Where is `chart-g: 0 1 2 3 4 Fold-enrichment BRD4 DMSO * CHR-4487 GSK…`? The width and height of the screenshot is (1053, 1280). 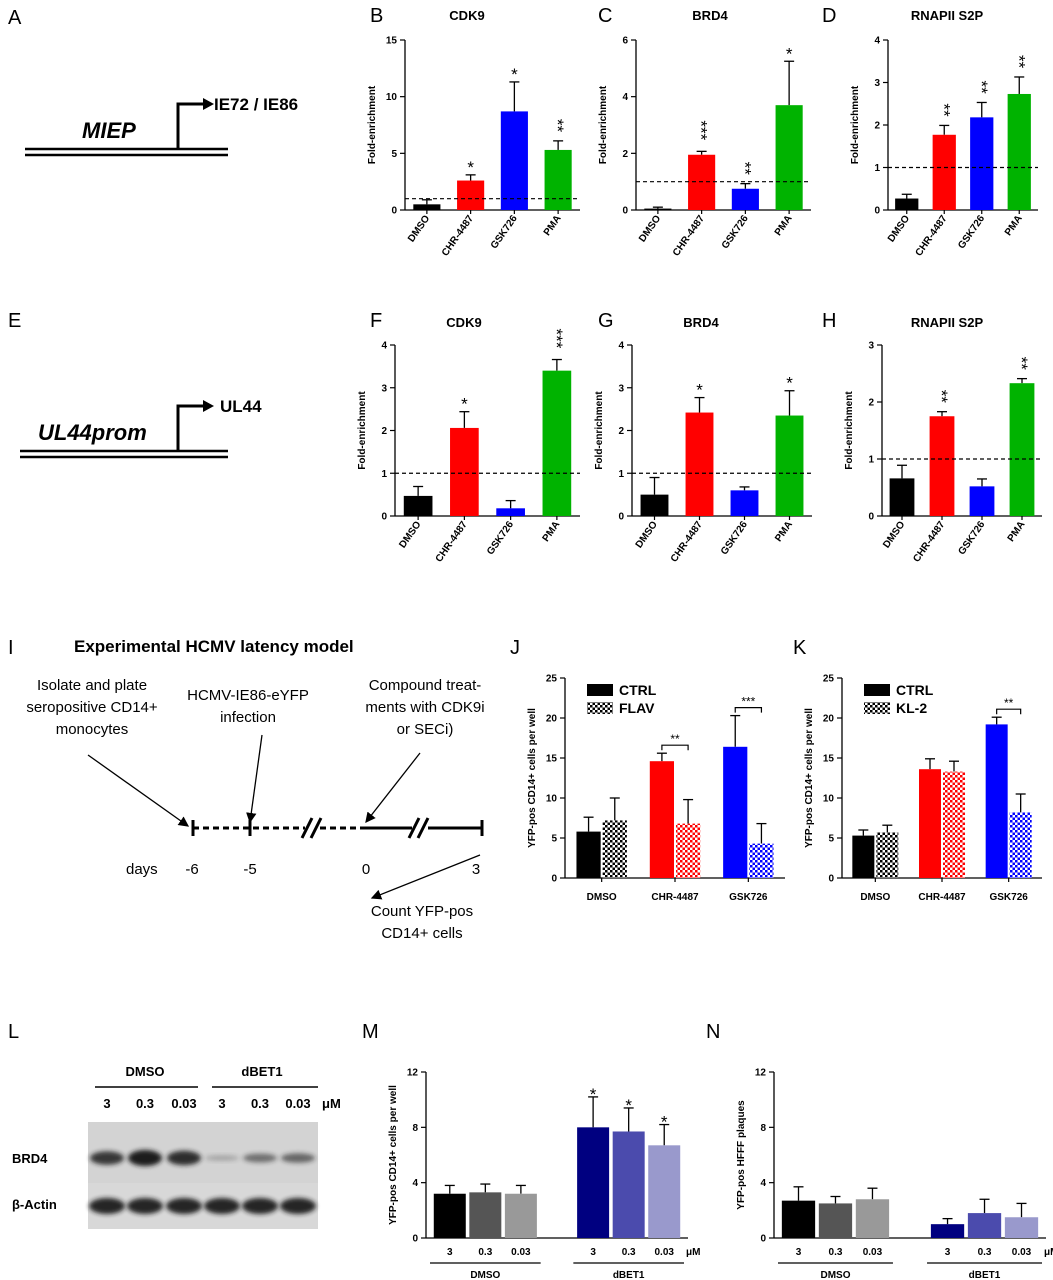
chart-g: 0 1 2 3 4 Fold-enrichment BRD4 DMSO * CHR-4487 GSK… is located at coordinates (703, 439).